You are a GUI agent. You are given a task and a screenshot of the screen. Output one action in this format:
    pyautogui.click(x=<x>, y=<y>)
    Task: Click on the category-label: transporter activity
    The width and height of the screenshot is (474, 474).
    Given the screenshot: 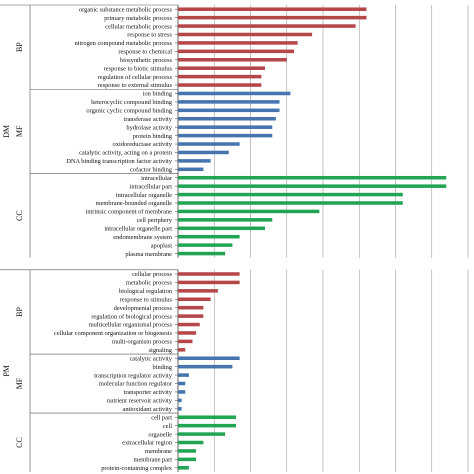 What is the action you would take?
    pyautogui.click(x=148, y=392)
    